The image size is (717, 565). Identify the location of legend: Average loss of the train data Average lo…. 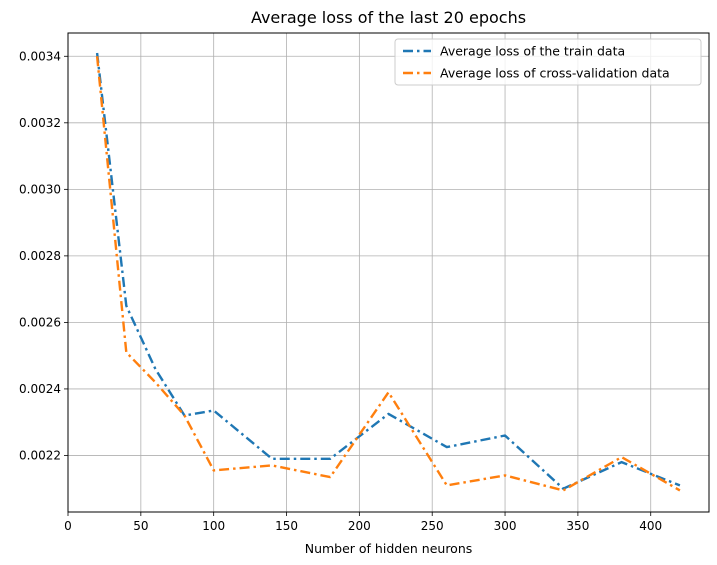
(548, 62).